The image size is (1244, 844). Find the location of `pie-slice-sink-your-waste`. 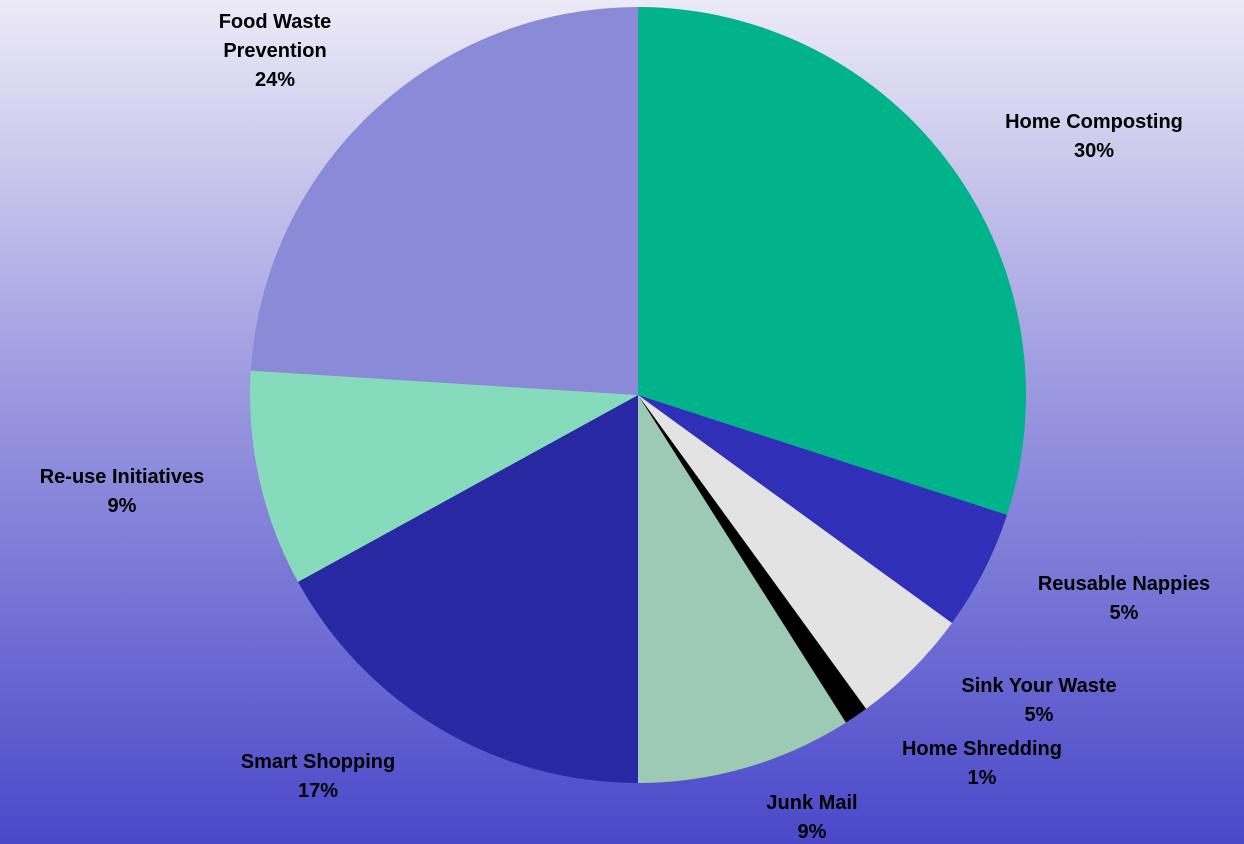

pie-slice-sink-your-waste is located at coordinates (795, 552).